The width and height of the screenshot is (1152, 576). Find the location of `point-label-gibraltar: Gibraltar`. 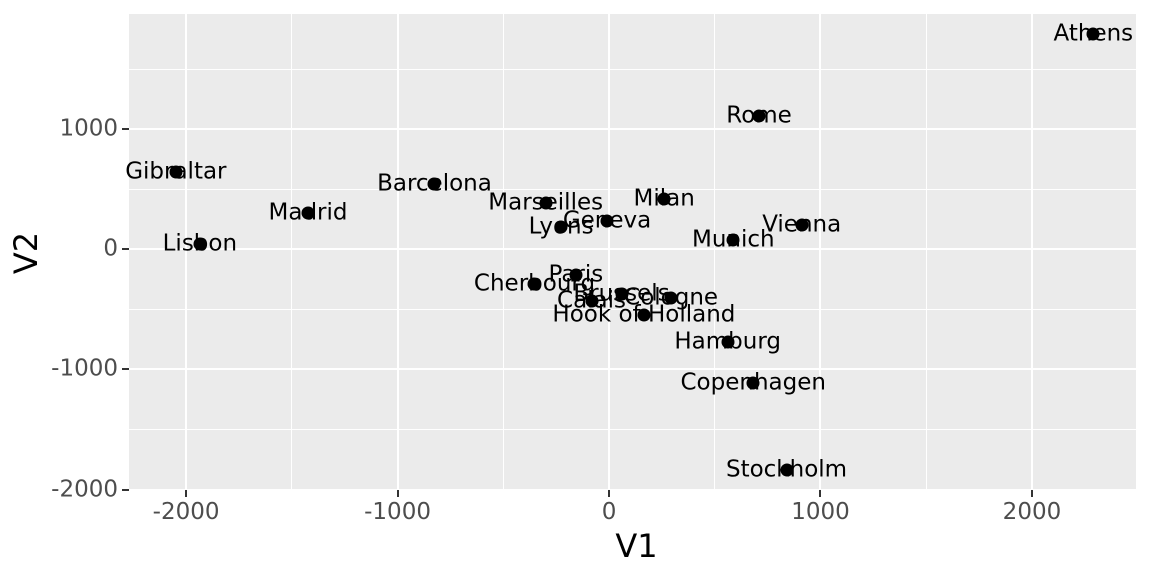

point-label-gibraltar: Gibraltar is located at coordinates (176, 171).